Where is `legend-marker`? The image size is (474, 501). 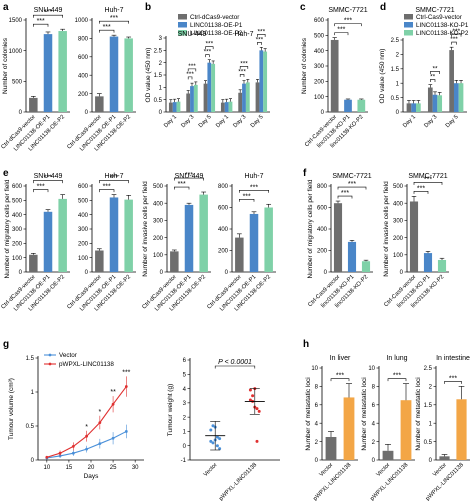 legend-marker is located at coordinates (50, 364).